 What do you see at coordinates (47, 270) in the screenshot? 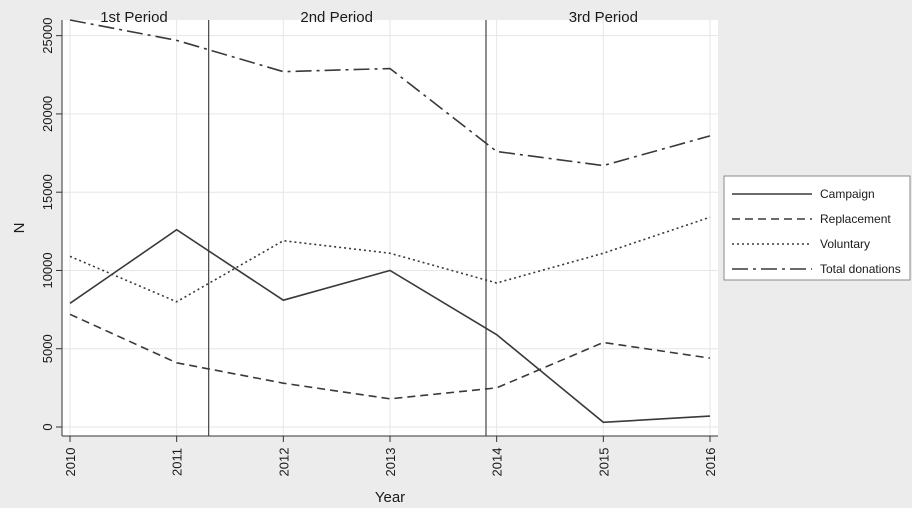
I see `y-tick-label: 10000` at bounding box center [47, 270].